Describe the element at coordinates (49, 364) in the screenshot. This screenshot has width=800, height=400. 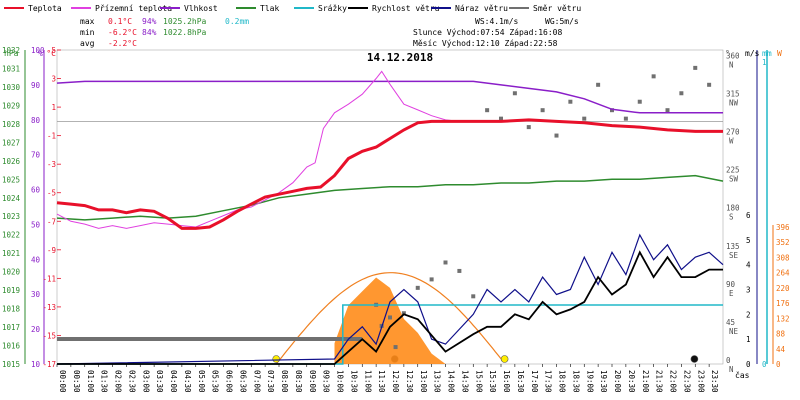
I see `temperature-tick-label: -17` at that location.